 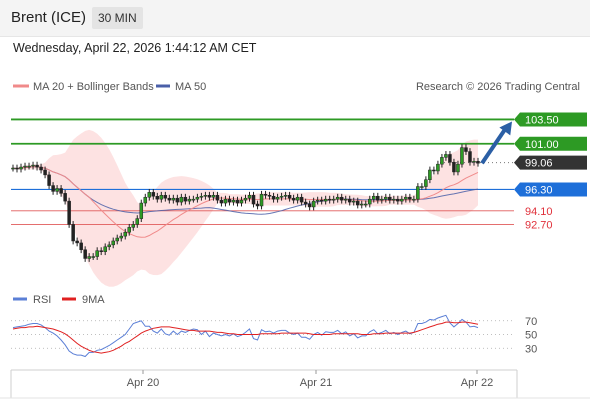 I want to click on rsi-gridline-label: 30, so click(x=531, y=349).